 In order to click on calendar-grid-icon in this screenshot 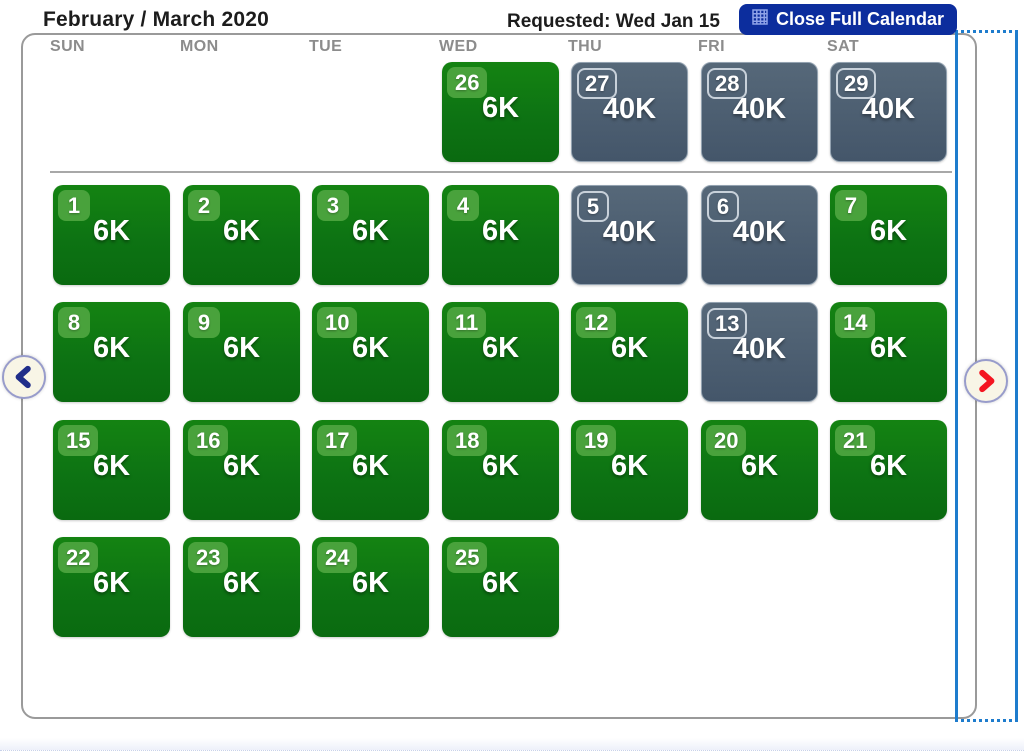, I will do `click(760, 19)`.